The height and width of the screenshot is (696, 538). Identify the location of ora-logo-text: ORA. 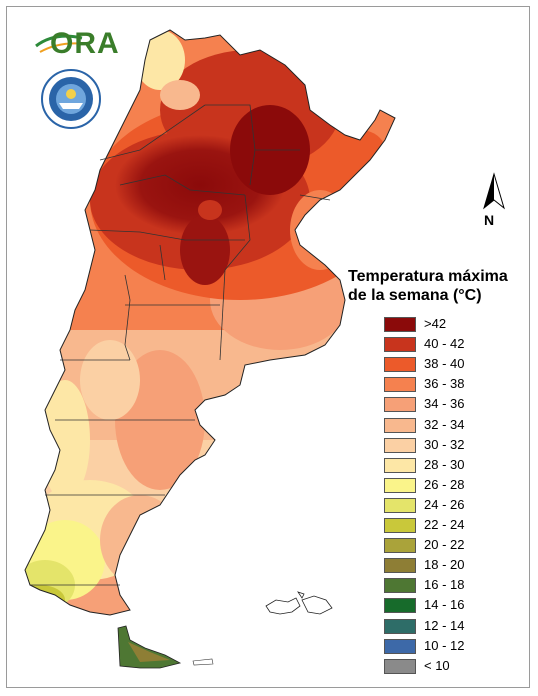
(85, 43).